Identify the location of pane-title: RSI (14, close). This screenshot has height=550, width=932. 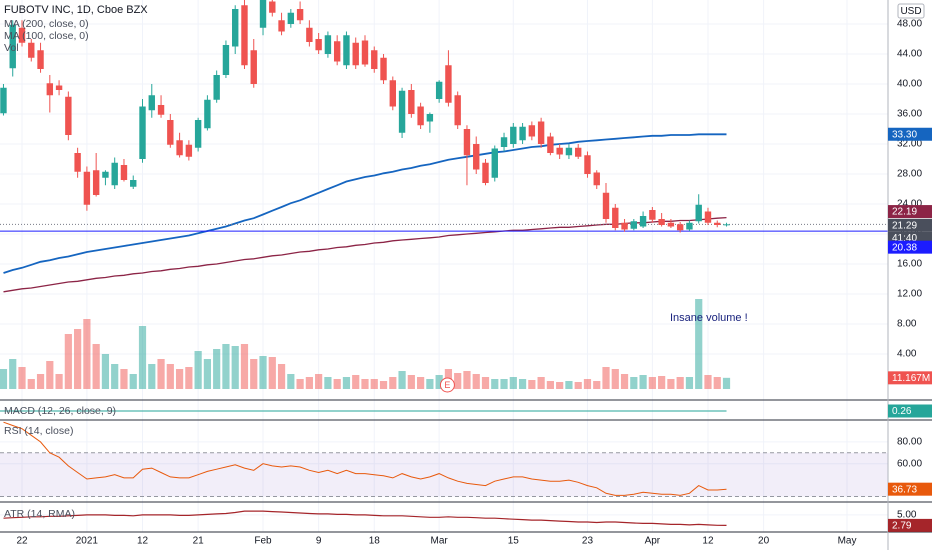
(38, 431).